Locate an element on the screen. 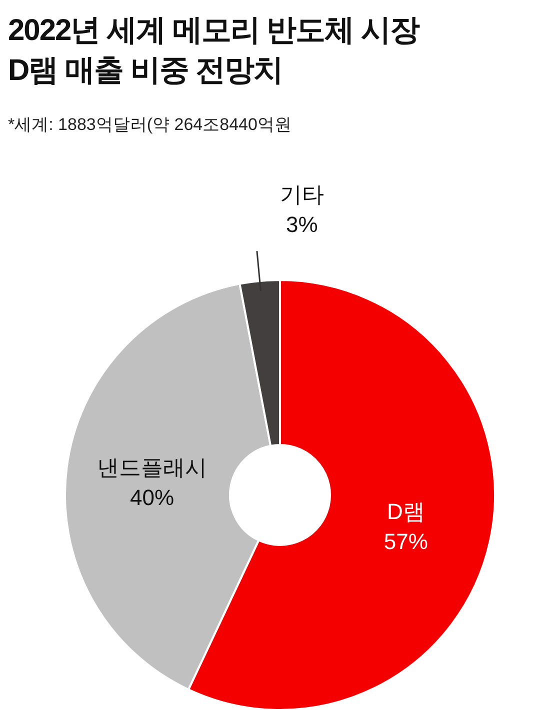  data-label: 40% is located at coordinates (152, 497).